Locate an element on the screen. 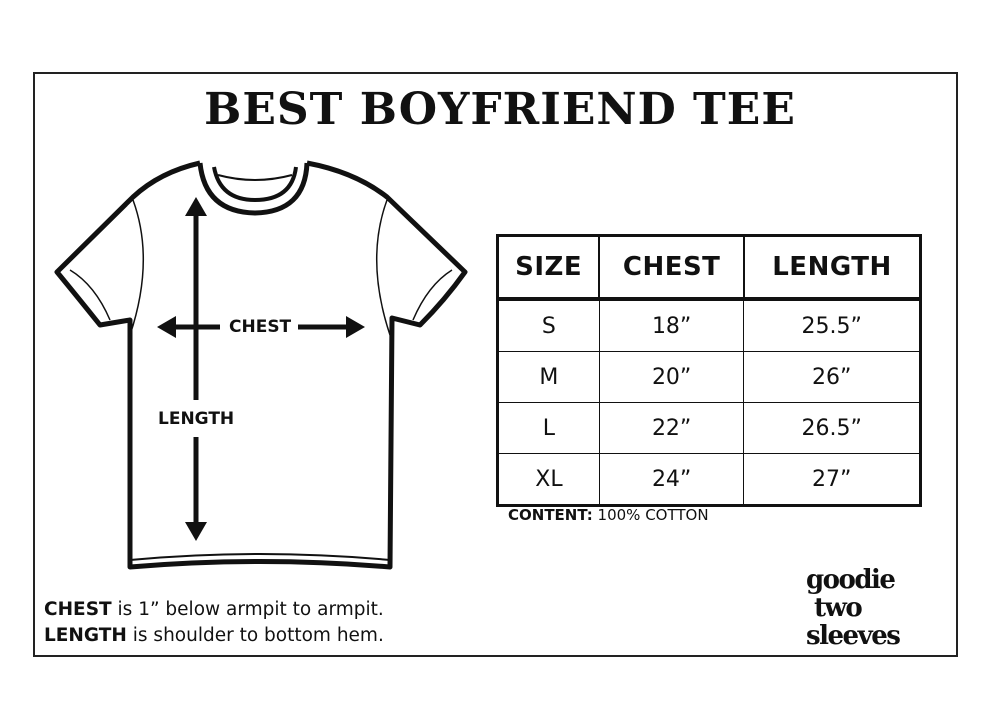 Image resolution: width=1000 pixels, height=727 pixels. cell-length: 25.5” is located at coordinates (832, 325).